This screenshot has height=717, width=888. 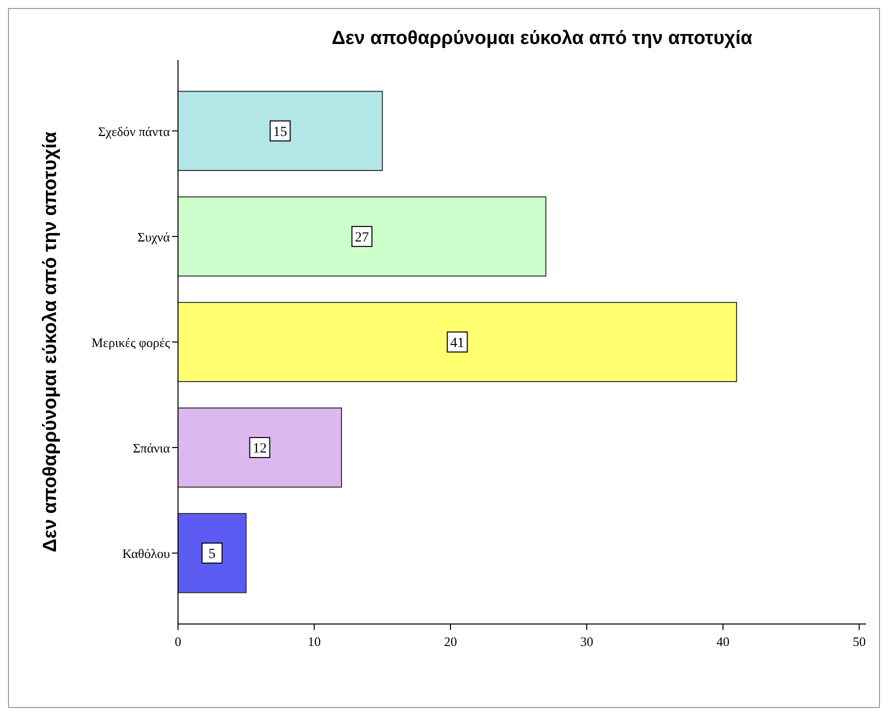 I want to click on x-tick-label: 20, so click(x=450, y=641).